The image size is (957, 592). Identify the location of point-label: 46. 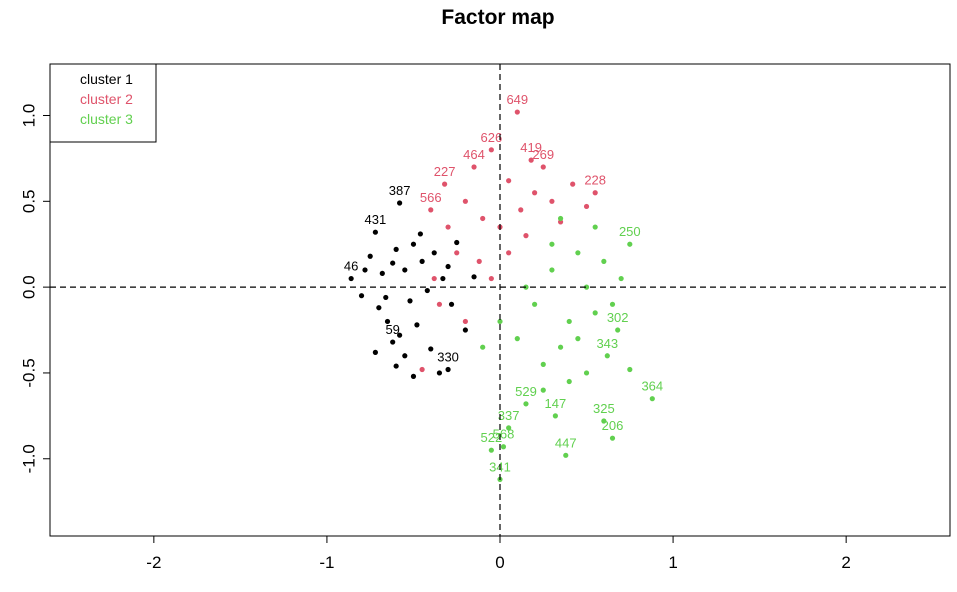
(351, 266).